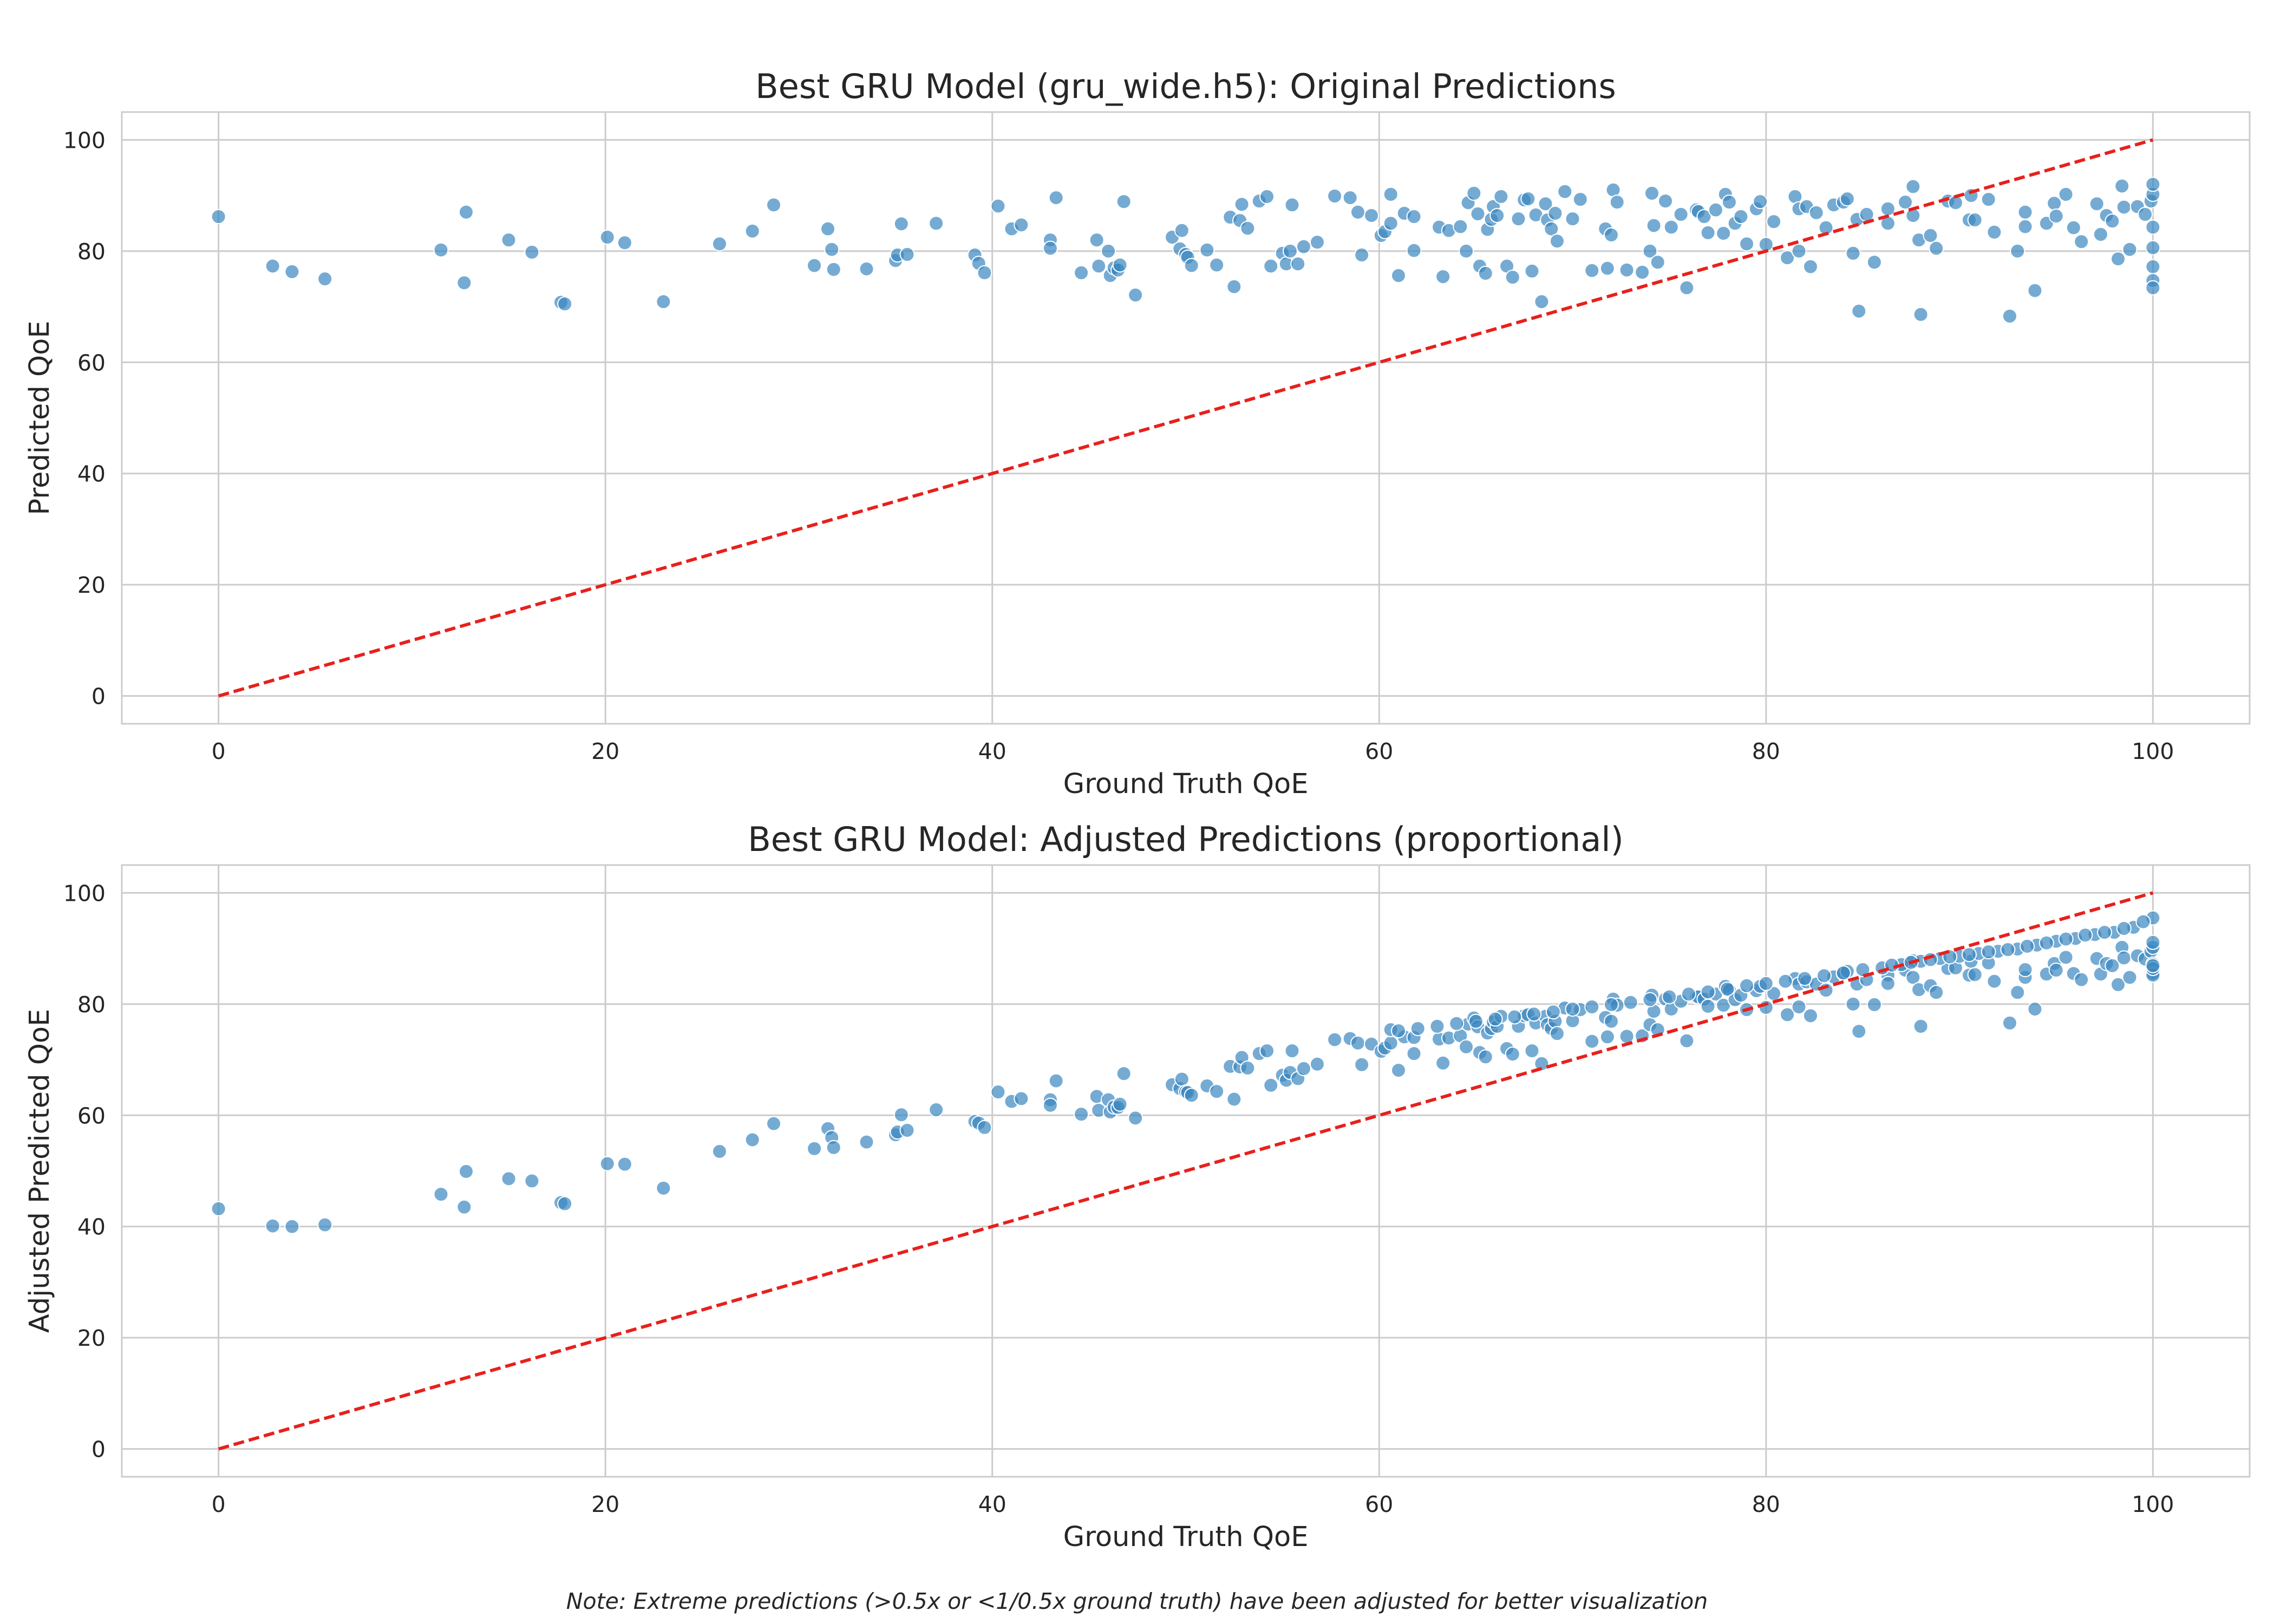 Image resolution: width=2274 pixels, height=1624 pixels. What do you see at coordinates (1186, 250) in the screenshot?
I see `scatter-points` at bounding box center [1186, 250].